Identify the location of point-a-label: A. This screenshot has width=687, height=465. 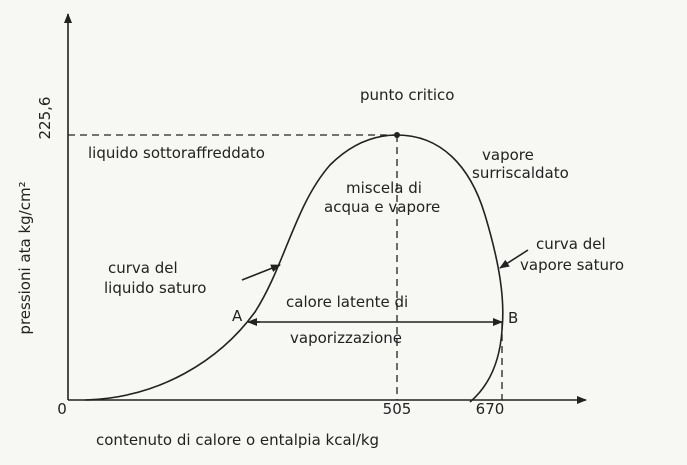
(237, 316).